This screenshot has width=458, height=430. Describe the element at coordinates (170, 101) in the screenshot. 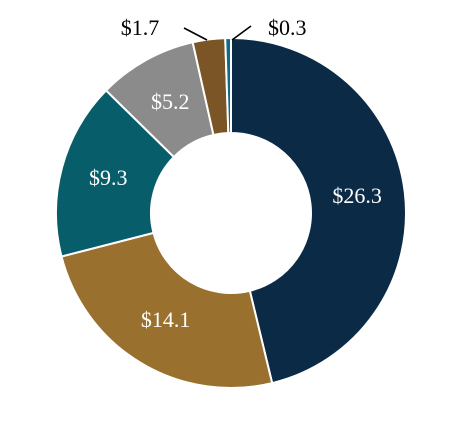

I see `slice-label-3: $5.2` at that location.